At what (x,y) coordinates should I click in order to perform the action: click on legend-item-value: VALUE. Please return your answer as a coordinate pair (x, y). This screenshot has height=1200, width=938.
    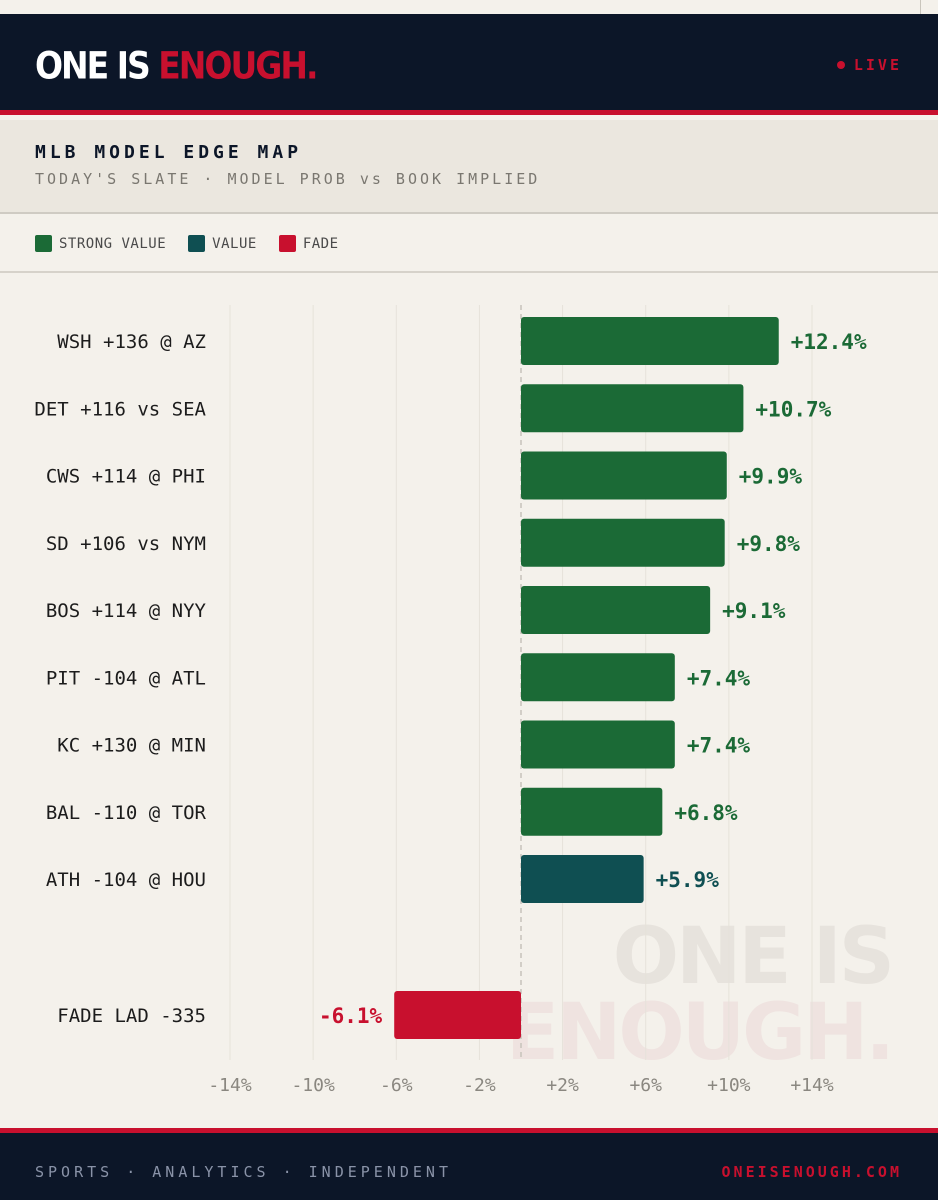
    Looking at the image, I should click on (222, 243).